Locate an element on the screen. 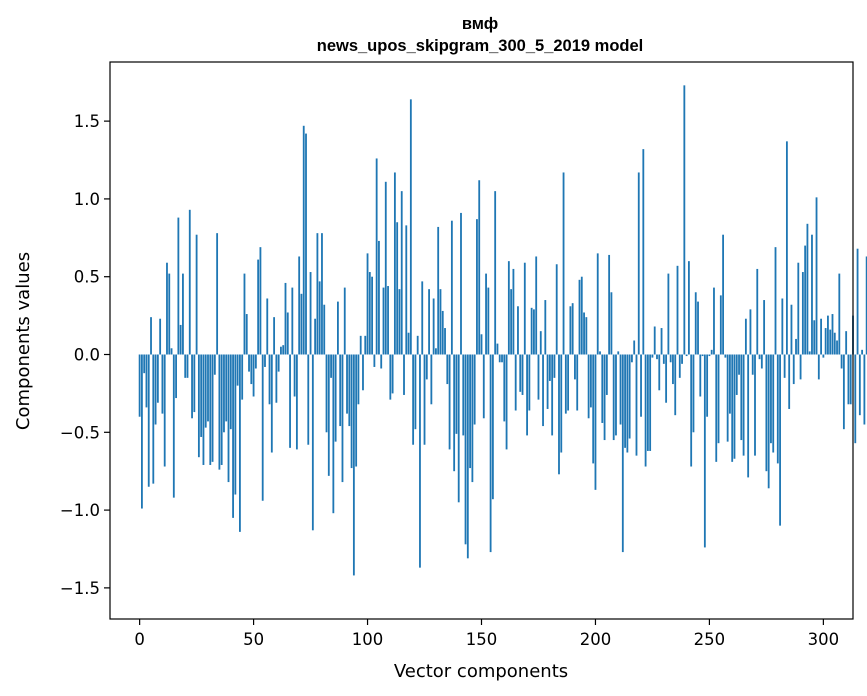  chart-subtitle: news_upos_skipgram_300_5_2019 model is located at coordinates (480, 46).